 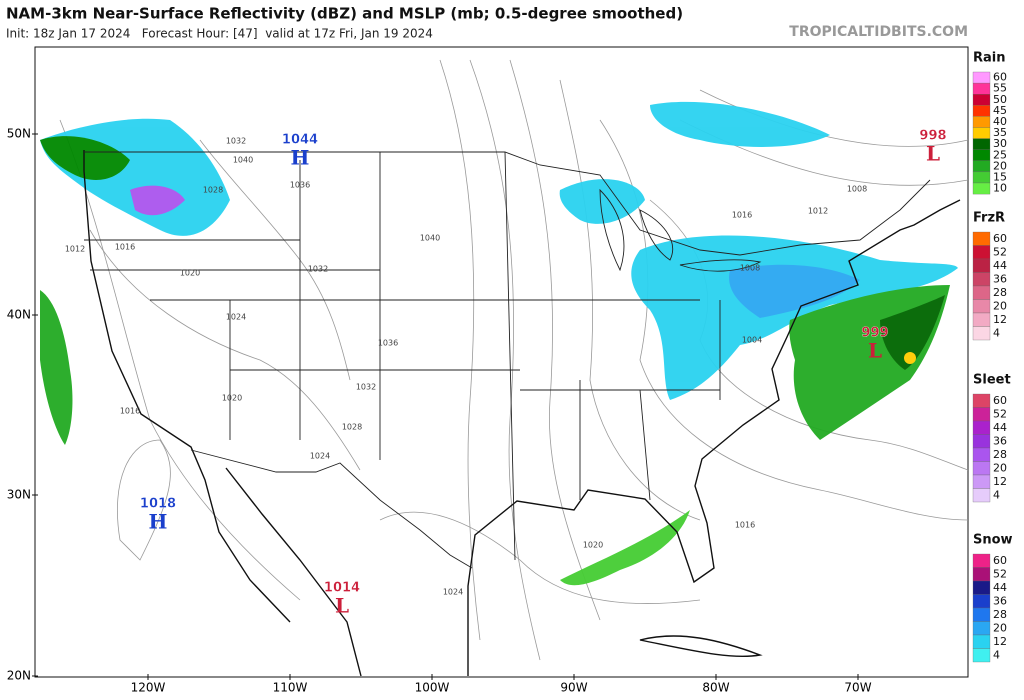 I want to click on legend-tick: 50, so click(x=1000, y=99).